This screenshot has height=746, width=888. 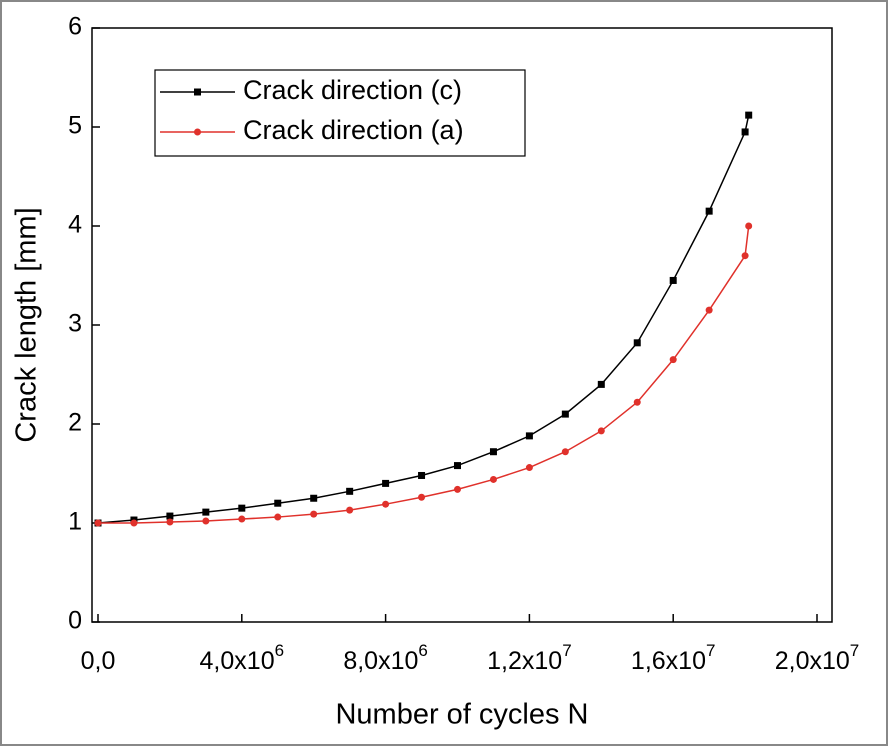 What do you see at coordinates (27, 324) in the screenshot?
I see `y-axis-title: Crack length [mm]` at bounding box center [27, 324].